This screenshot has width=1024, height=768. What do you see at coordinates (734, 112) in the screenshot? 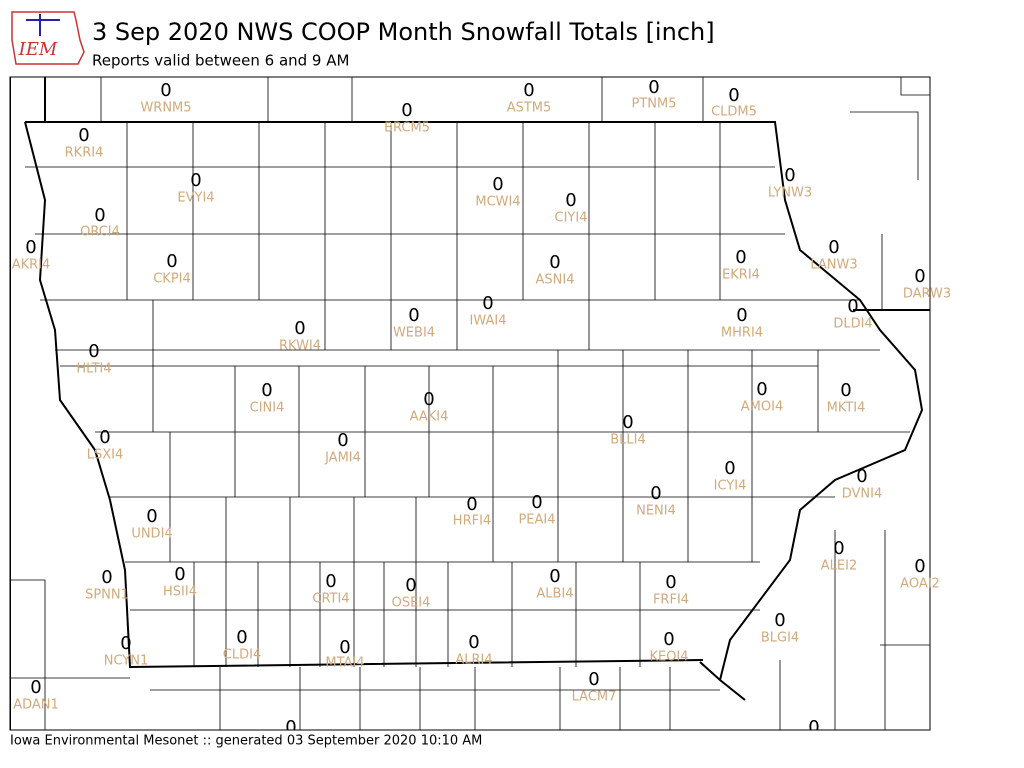
I see `station-label: CLDM5` at bounding box center [734, 112].